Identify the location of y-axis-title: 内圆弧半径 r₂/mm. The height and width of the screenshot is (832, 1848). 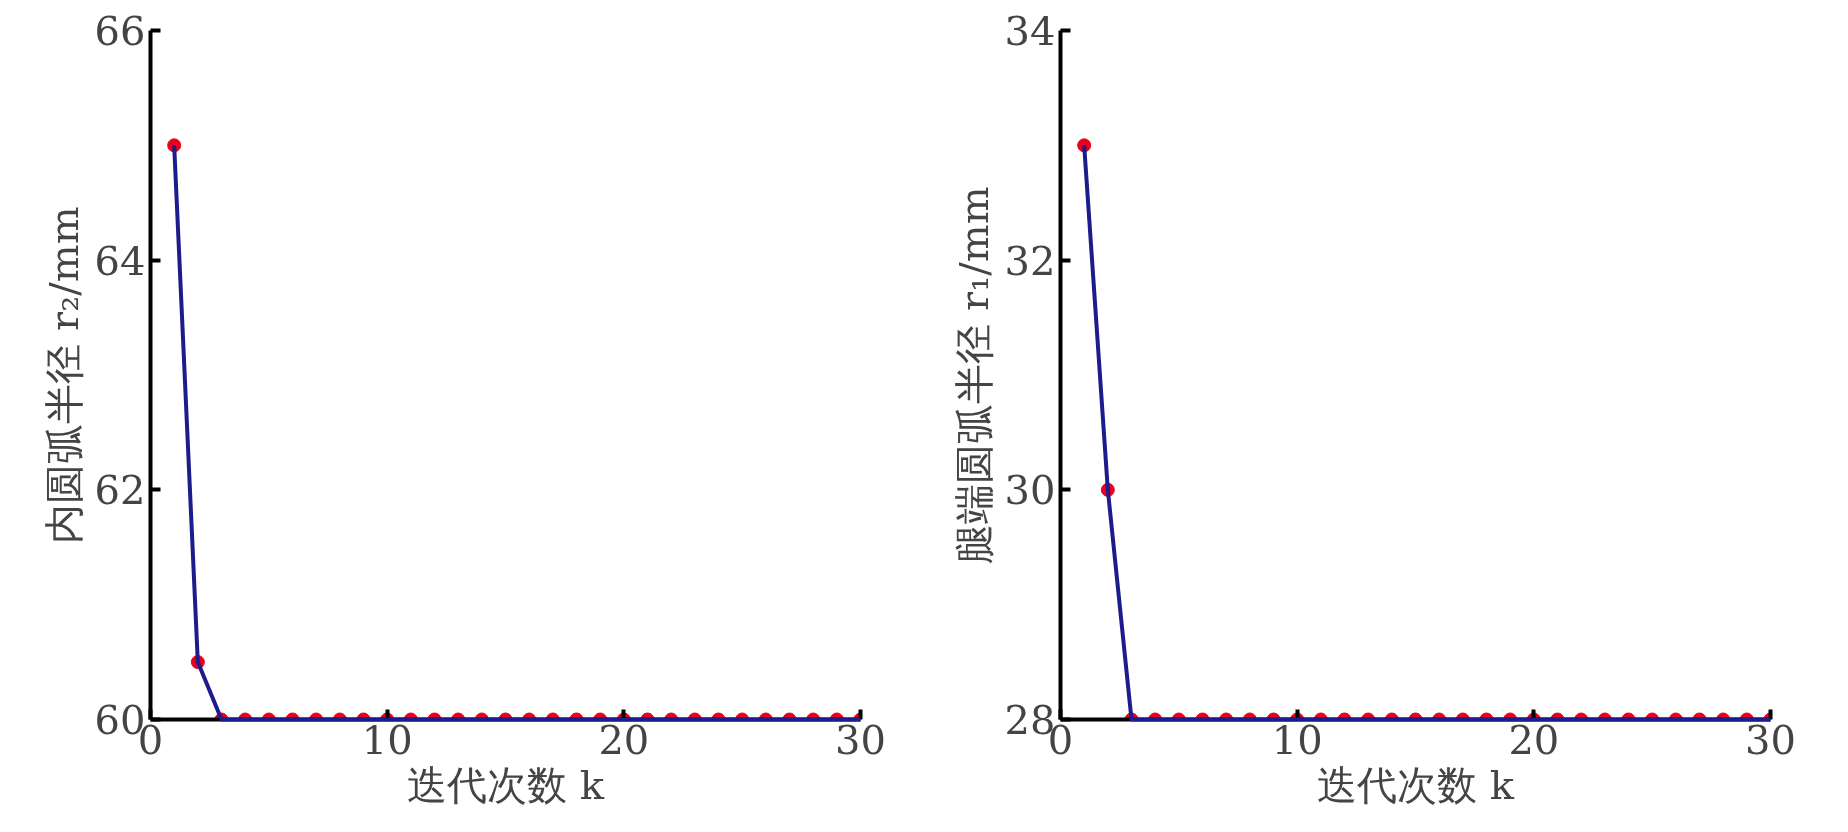
(63, 375).